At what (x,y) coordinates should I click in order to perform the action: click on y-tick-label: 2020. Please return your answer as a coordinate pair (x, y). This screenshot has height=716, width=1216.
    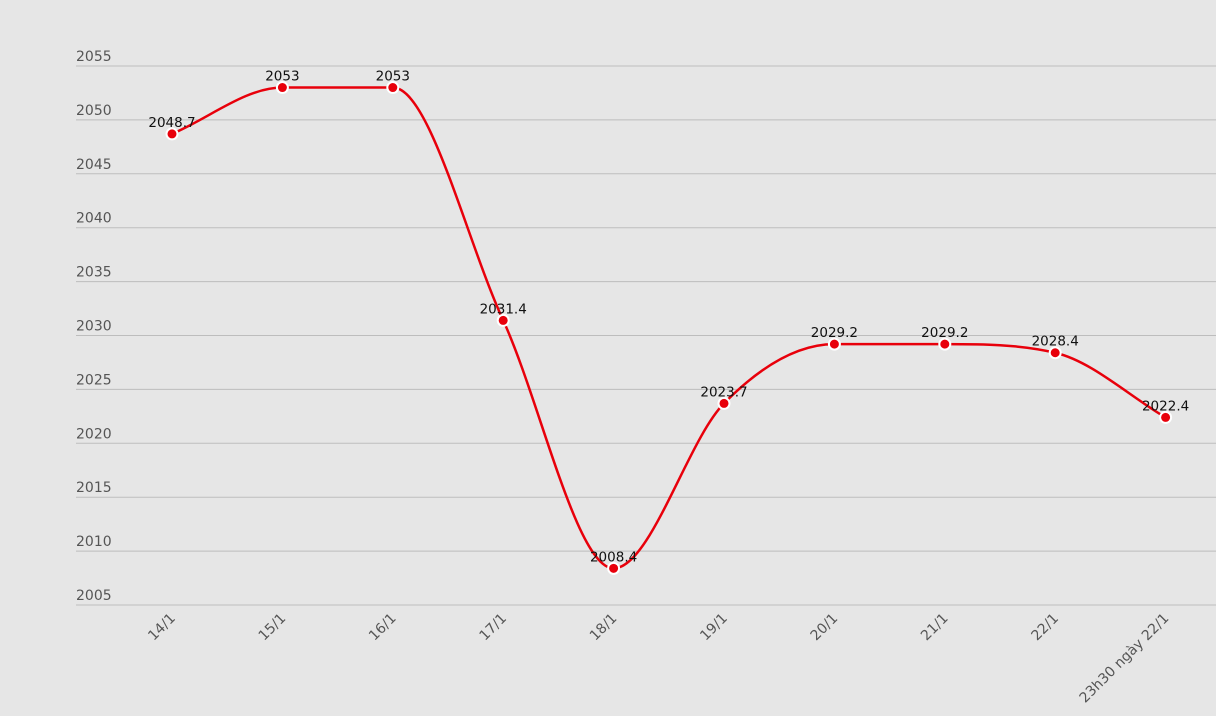
    Looking at the image, I should click on (94, 434).